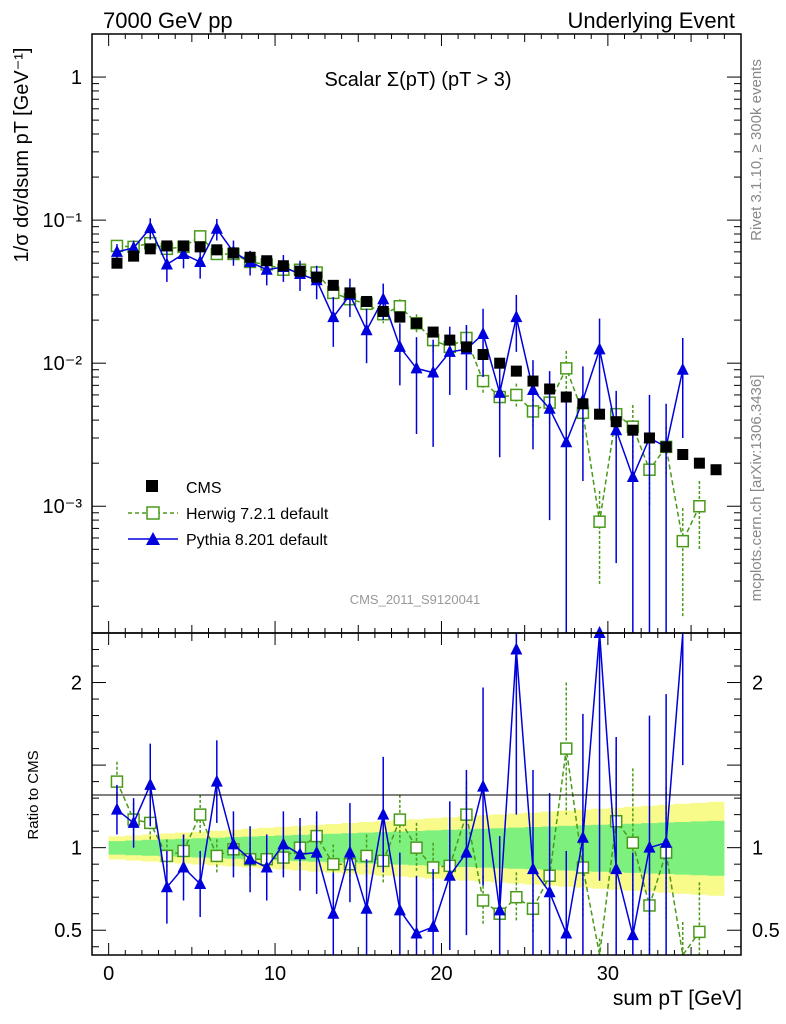  I want to click on y-axis-label-main: 1/σ dσ/dsum pT [GeV⁻¹], so click(22, 155).